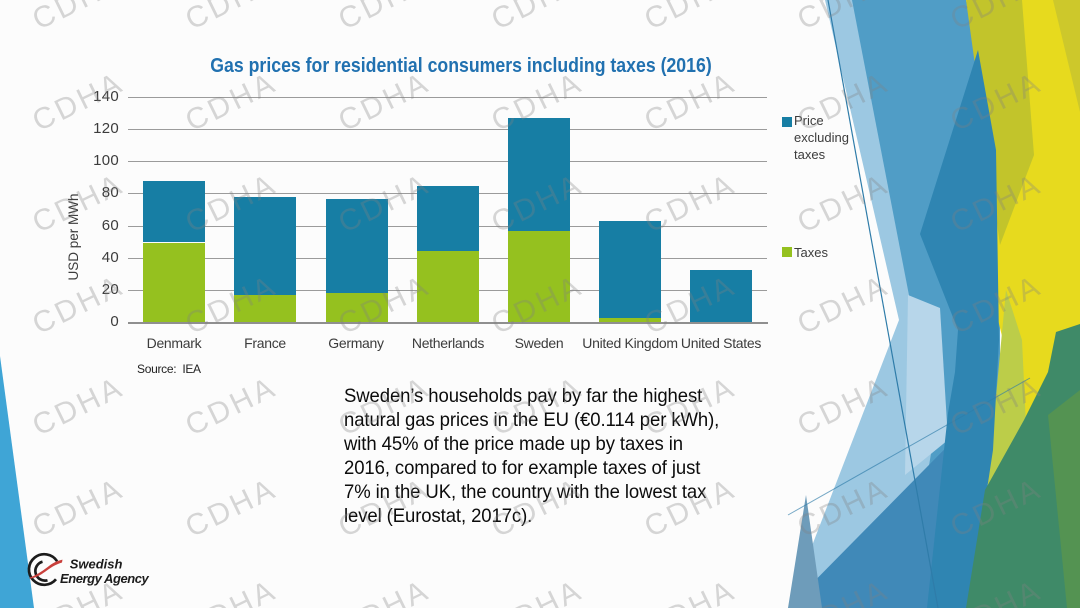  Describe the element at coordinates (105, 578) in the screenshot. I see `svg-text: Energy Agency` at that location.